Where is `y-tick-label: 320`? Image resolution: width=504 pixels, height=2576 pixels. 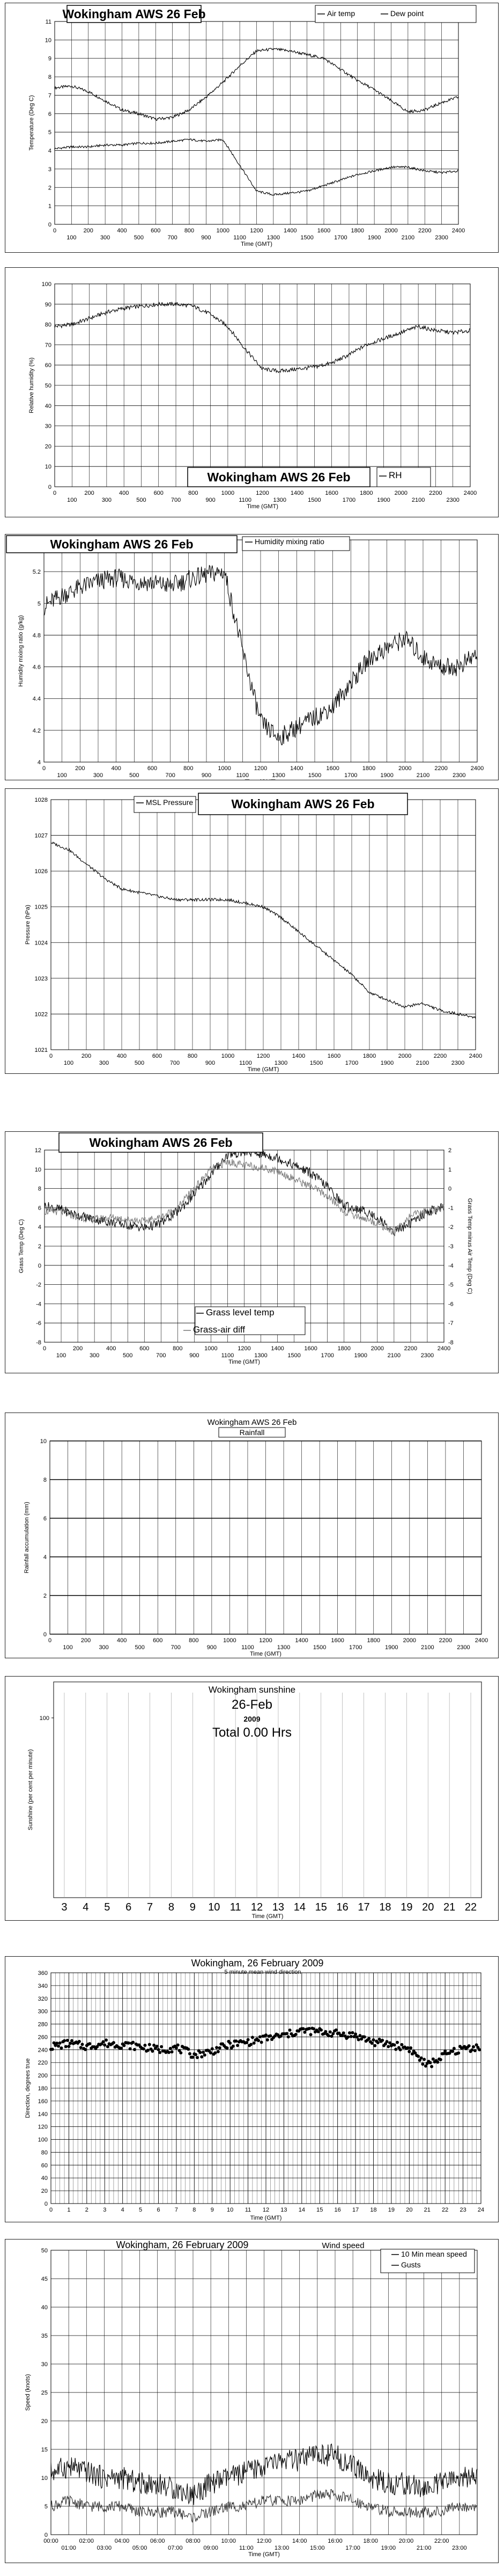
y-tick-label: 320 is located at coordinates (43, 1999).